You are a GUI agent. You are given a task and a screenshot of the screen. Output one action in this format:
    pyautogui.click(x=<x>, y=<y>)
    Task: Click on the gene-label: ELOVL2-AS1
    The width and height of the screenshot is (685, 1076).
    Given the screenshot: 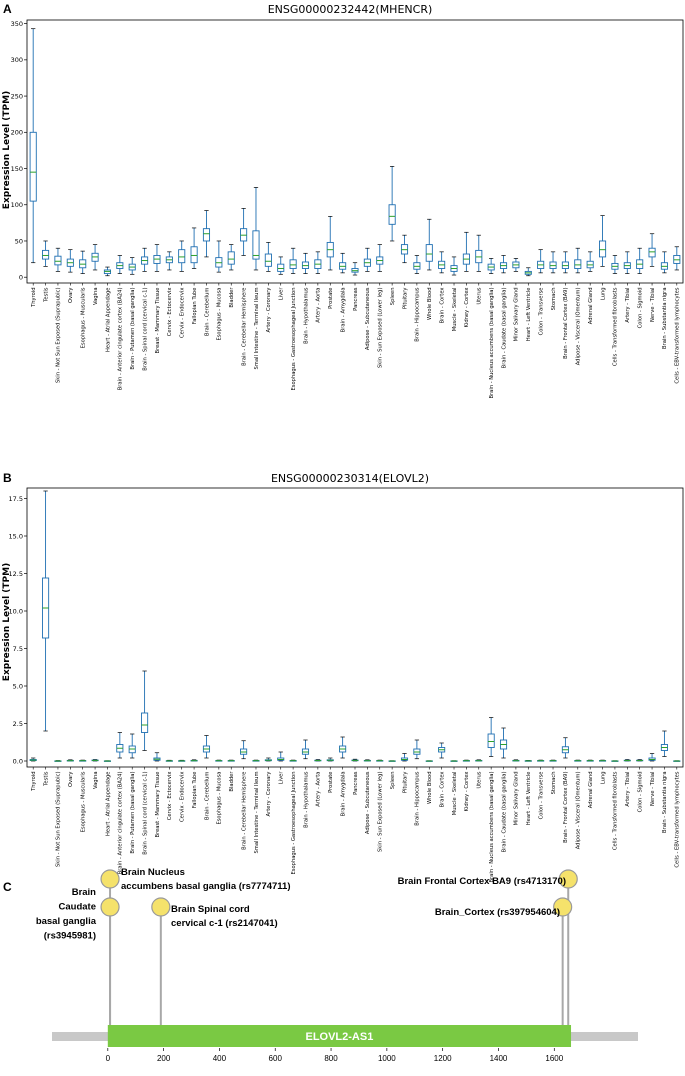 What is the action you would take?
    pyautogui.click(x=339, y=1037)
    